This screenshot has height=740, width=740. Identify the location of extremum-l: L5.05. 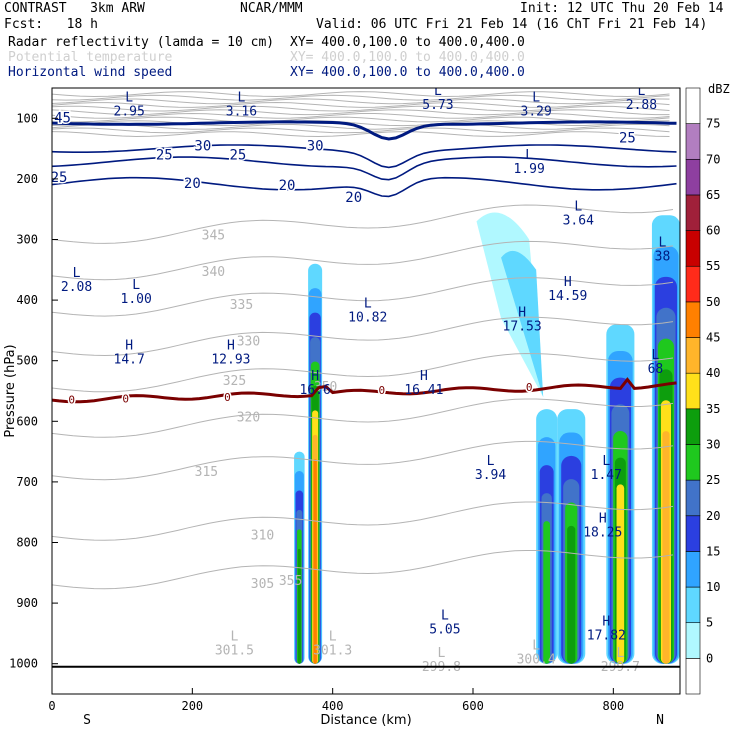
(444, 622).